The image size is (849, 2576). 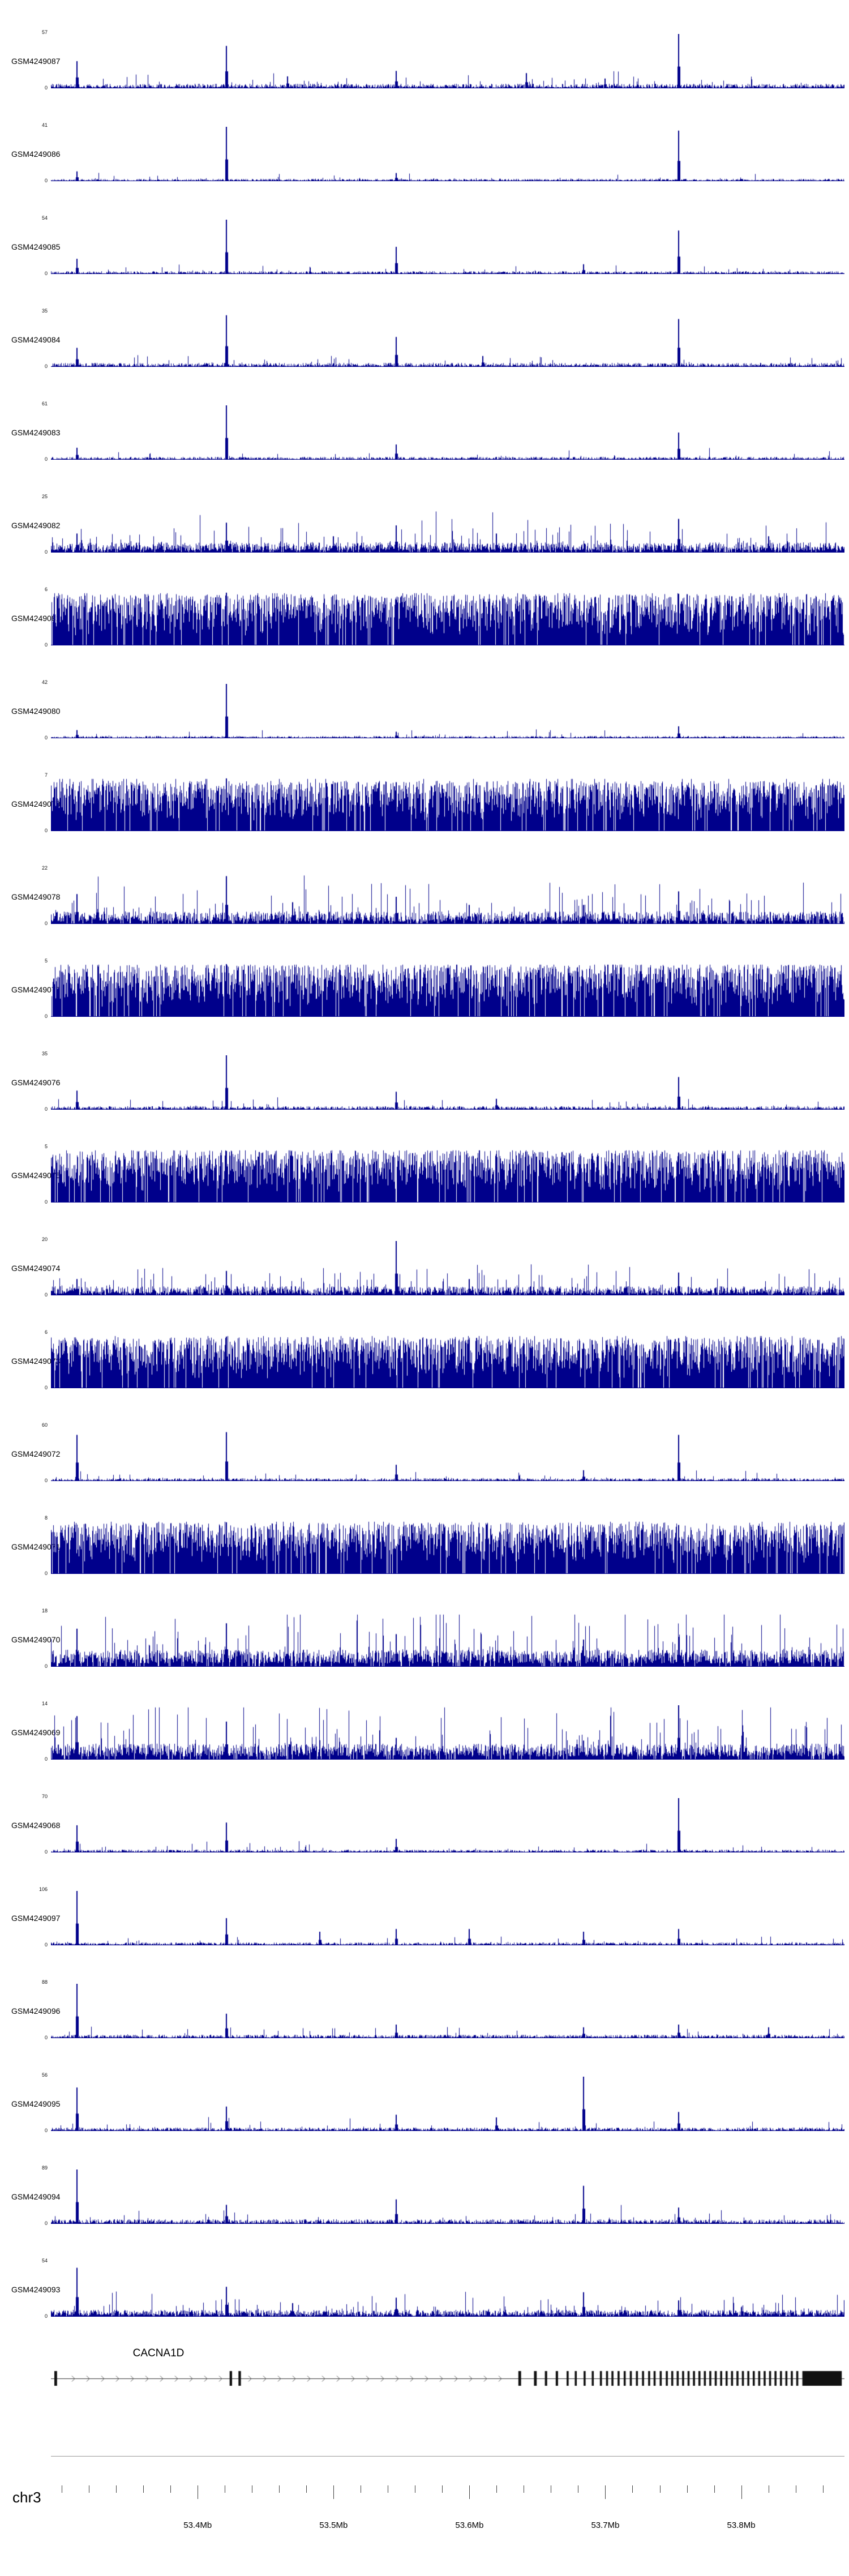 What do you see at coordinates (36, 2103) in the screenshot?
I see `track-label: GSM4249095` at bounding box center [36, 2103].